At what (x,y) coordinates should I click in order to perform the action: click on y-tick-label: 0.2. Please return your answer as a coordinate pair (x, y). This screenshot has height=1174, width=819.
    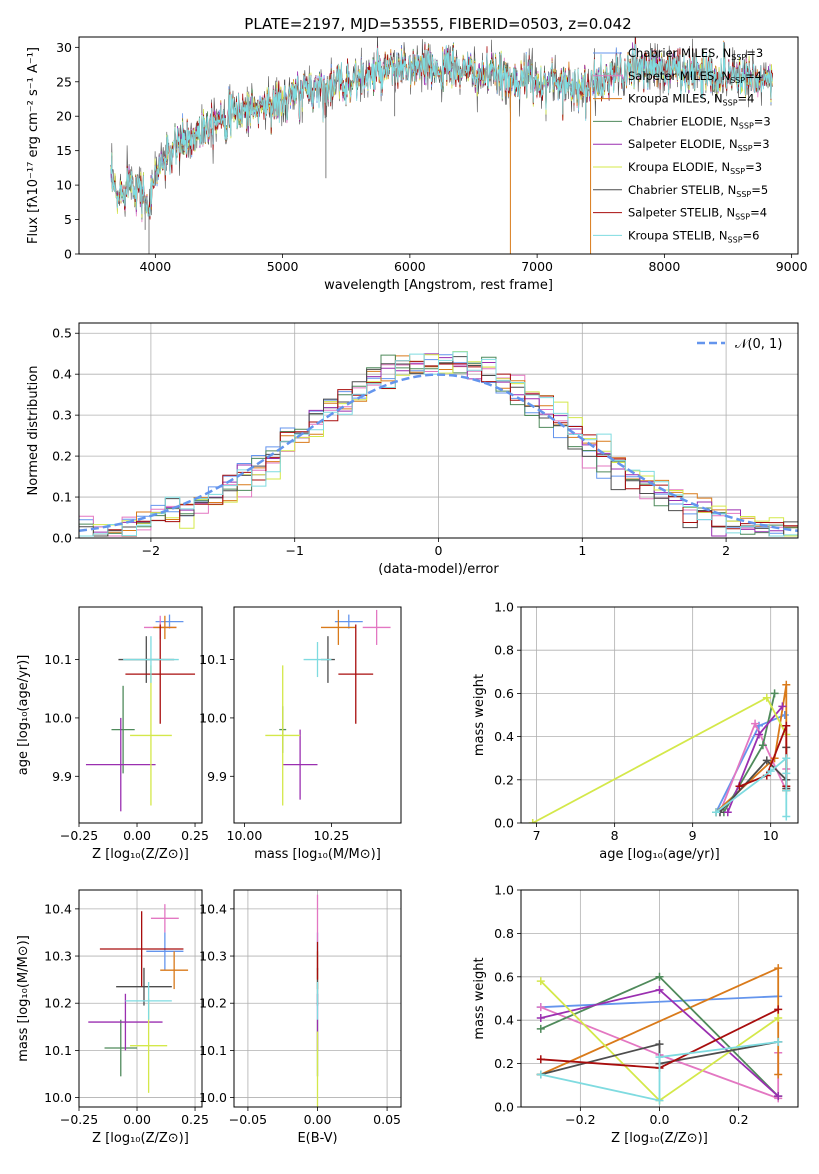
    Looking at the image, I should click on (504, 1063).